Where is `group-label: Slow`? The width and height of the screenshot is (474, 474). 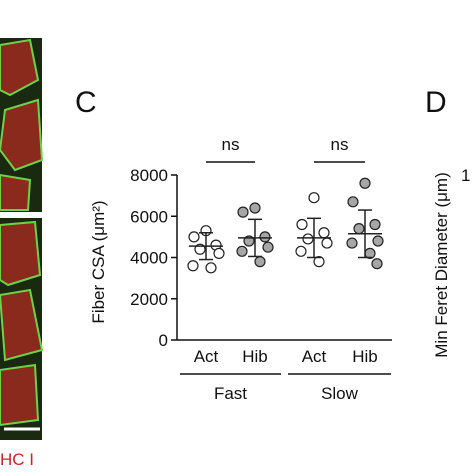 group-label: Slow is located at coordinates (340, 393).